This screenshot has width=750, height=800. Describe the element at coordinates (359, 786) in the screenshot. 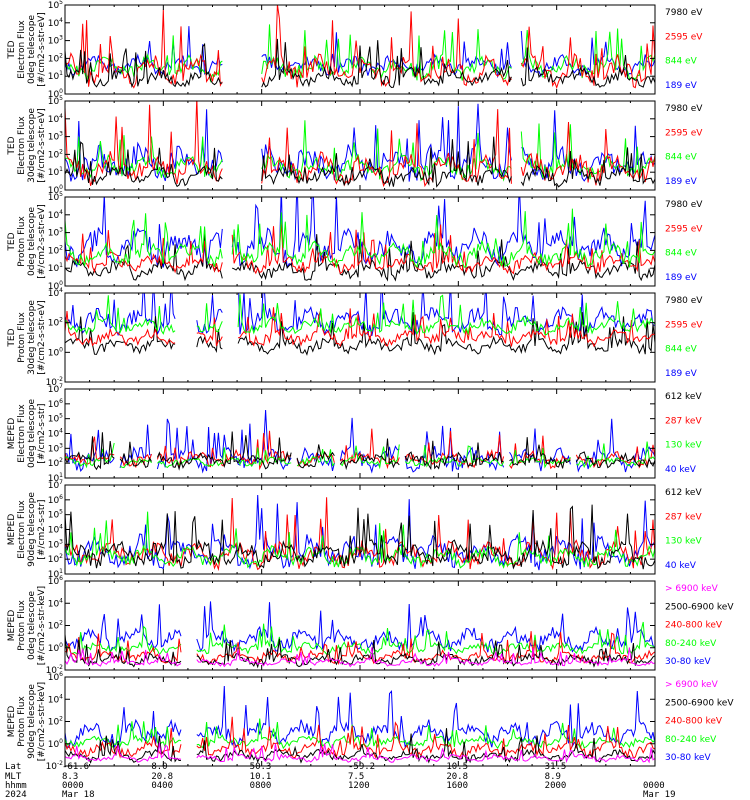

I see `footer-hhmm: 1200` at that location.